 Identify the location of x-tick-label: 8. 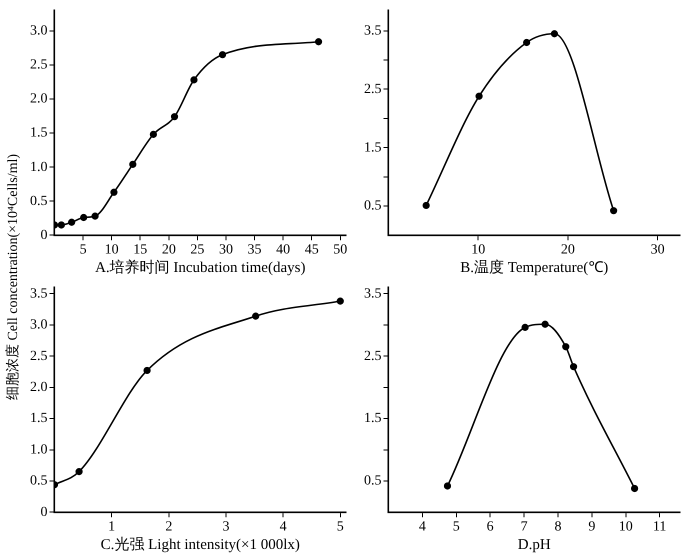
(558, 526).